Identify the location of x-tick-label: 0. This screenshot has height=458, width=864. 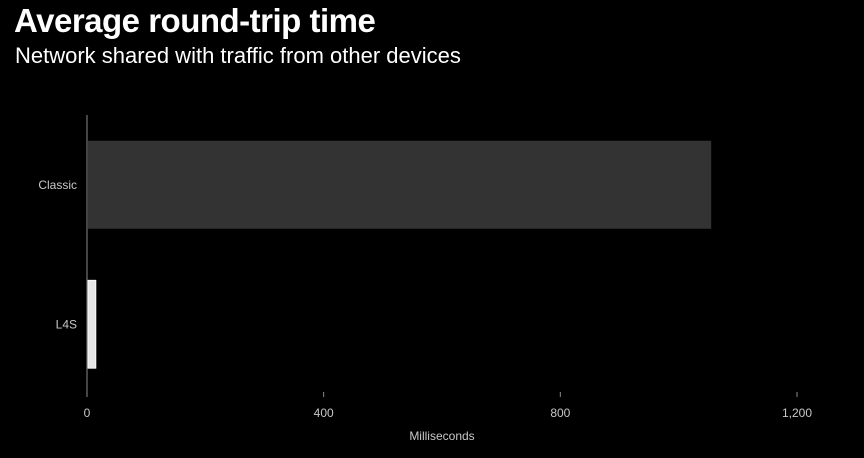
(87, 413).